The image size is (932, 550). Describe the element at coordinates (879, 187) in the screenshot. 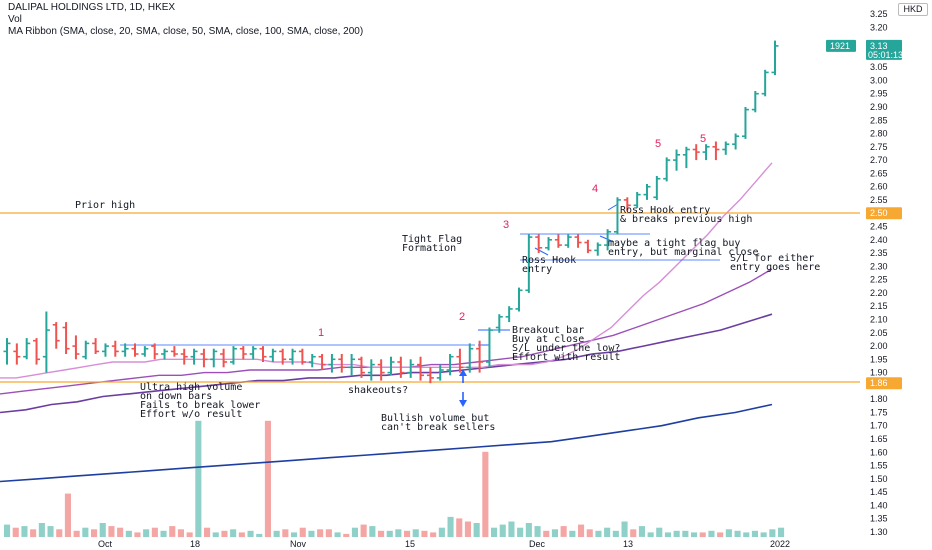

I see `price-tick-label: 2.60` at that location.